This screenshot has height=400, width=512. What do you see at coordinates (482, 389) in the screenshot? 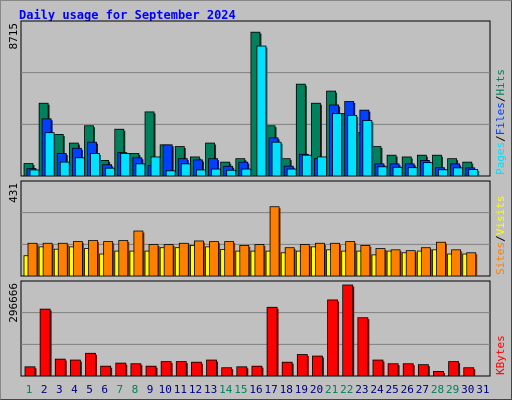
I see `x-tick-label: 31` at bounding box center [482, 389].